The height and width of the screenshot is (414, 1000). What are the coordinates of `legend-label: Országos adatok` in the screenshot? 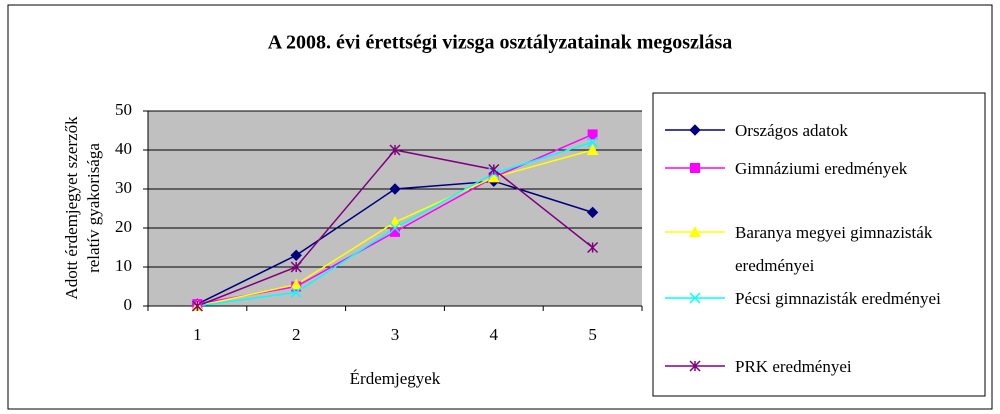 It's located at (791, 130).